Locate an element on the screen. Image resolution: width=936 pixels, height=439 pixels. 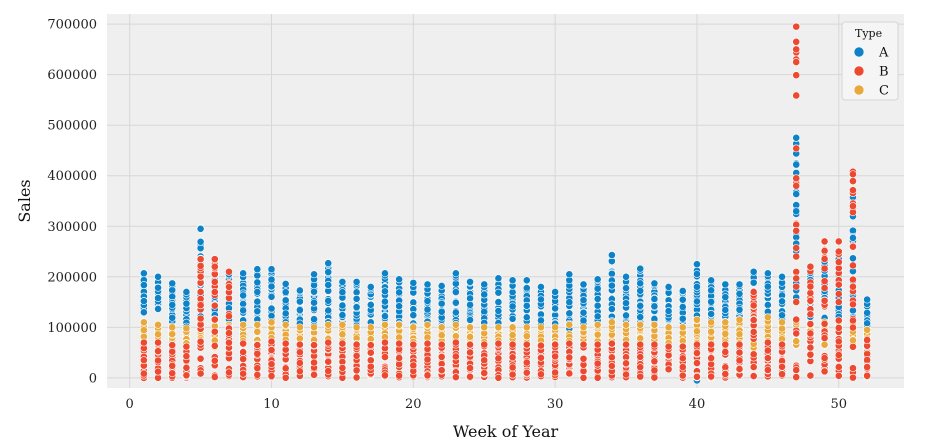
y-tick-label: 0 is located at coordinates (93, 378).